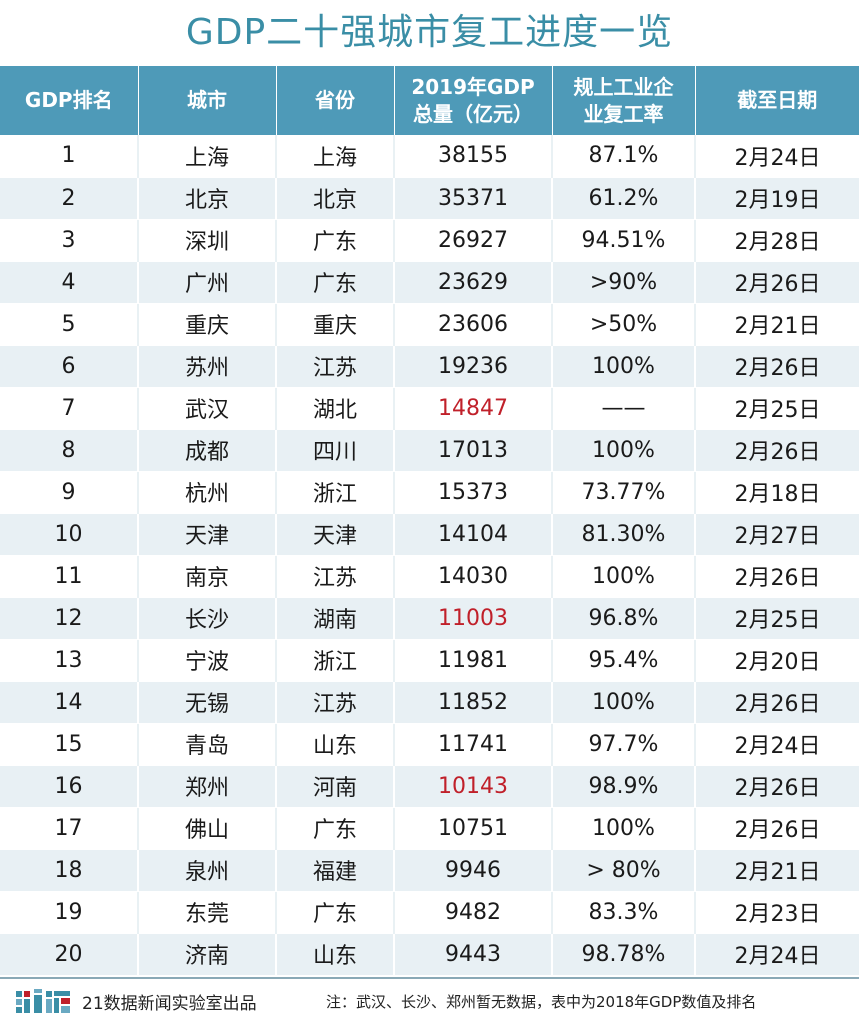  Describe the element at coordinates (335, 618) in the screenshot. I see `cell-province: 湖南` at that location.